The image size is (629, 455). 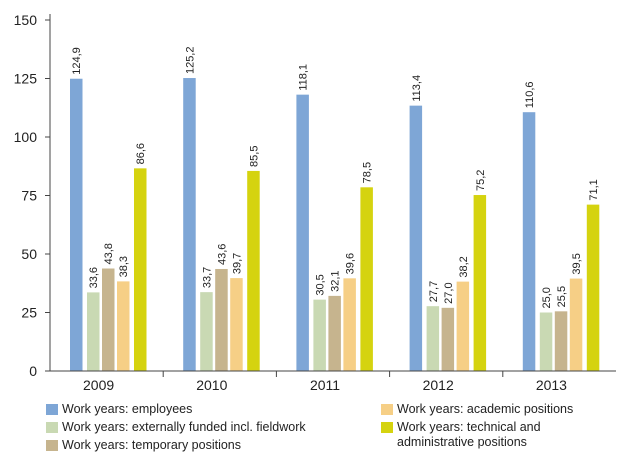 What do you see at coordinates (127, 409) in the screenshot?
I see `legend-label: Work years: employees` at bounding box center [127, 409].